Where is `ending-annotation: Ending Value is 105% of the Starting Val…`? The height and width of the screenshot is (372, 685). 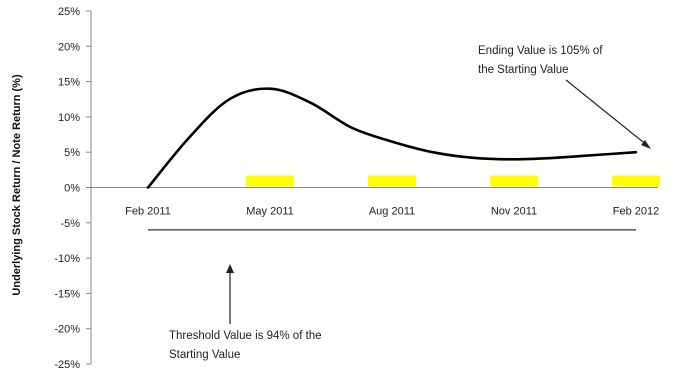 ending-annotation: Ending Value is 105% of the Starting Val… is located at coordinates (564, 97).